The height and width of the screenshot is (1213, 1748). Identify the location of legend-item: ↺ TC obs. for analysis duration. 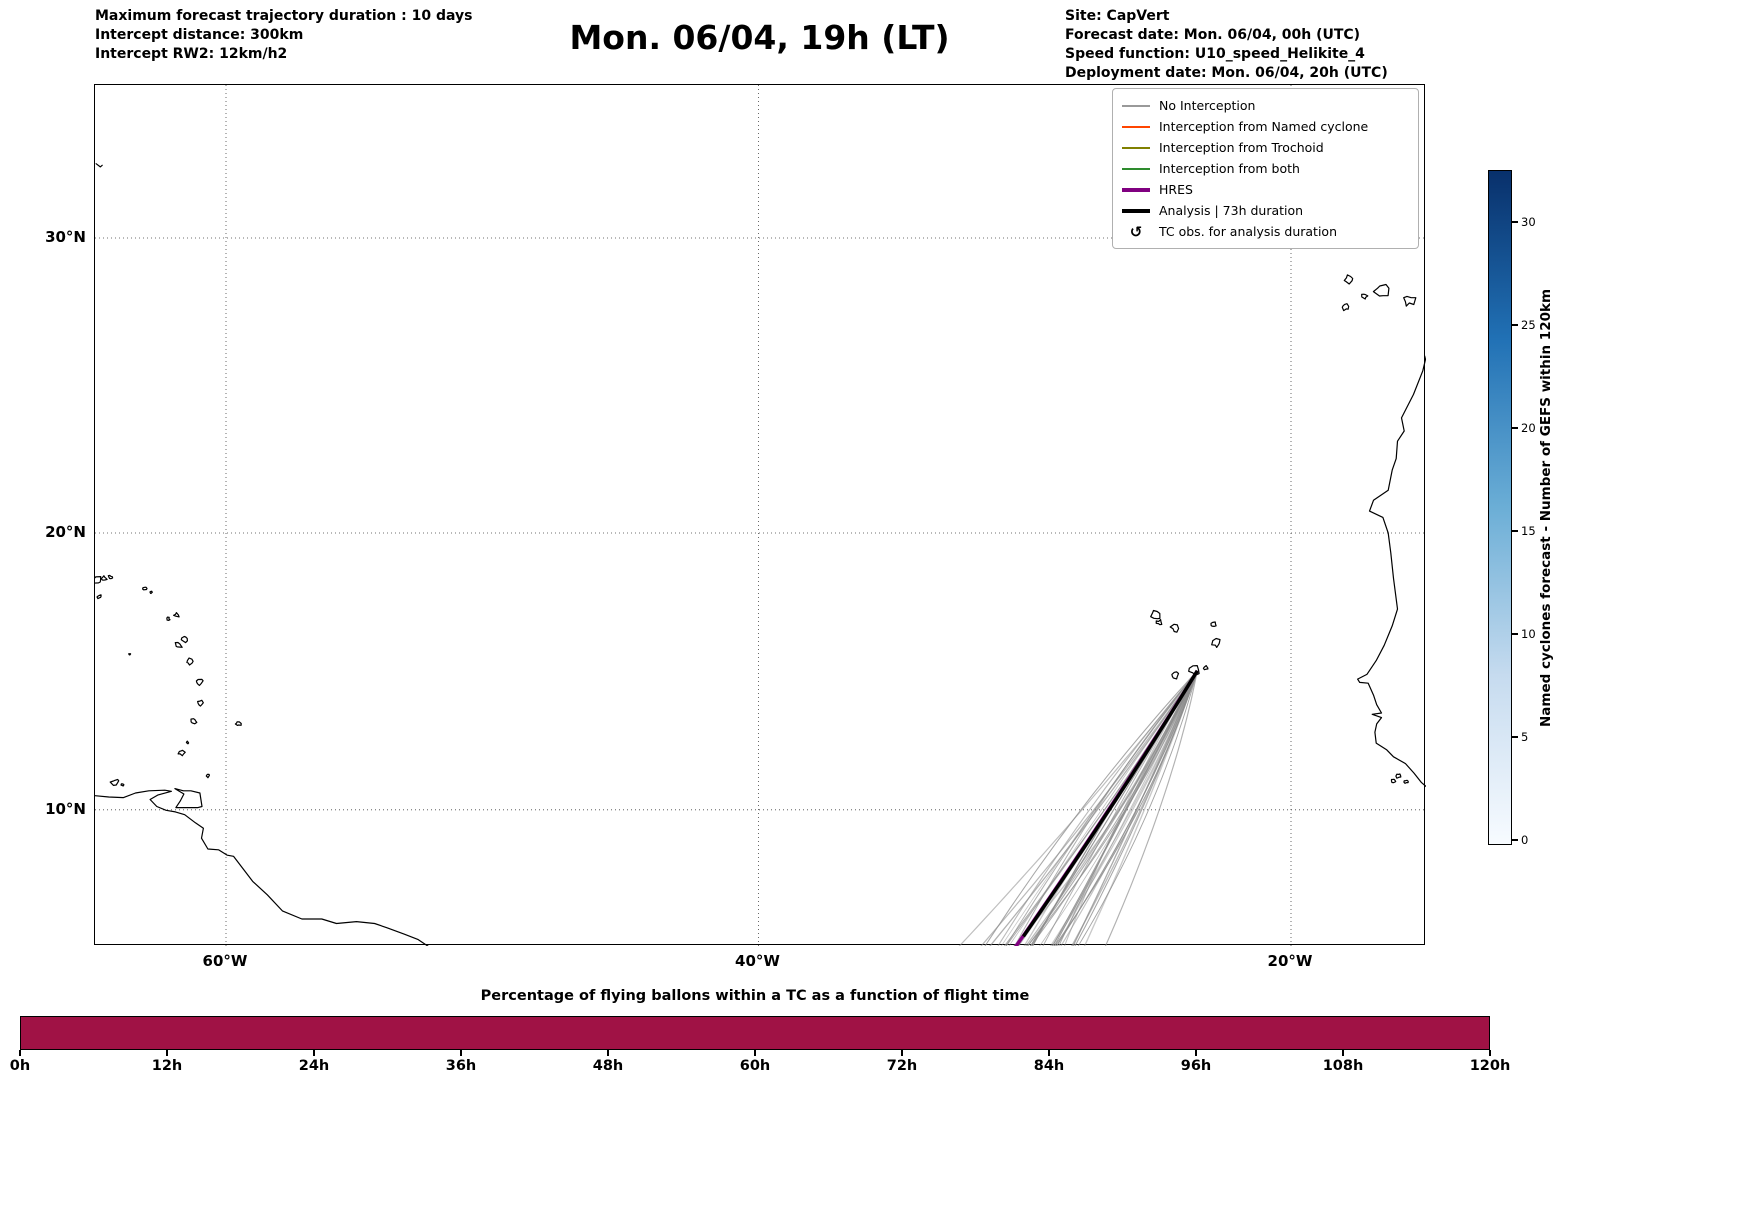
(1265, 231).